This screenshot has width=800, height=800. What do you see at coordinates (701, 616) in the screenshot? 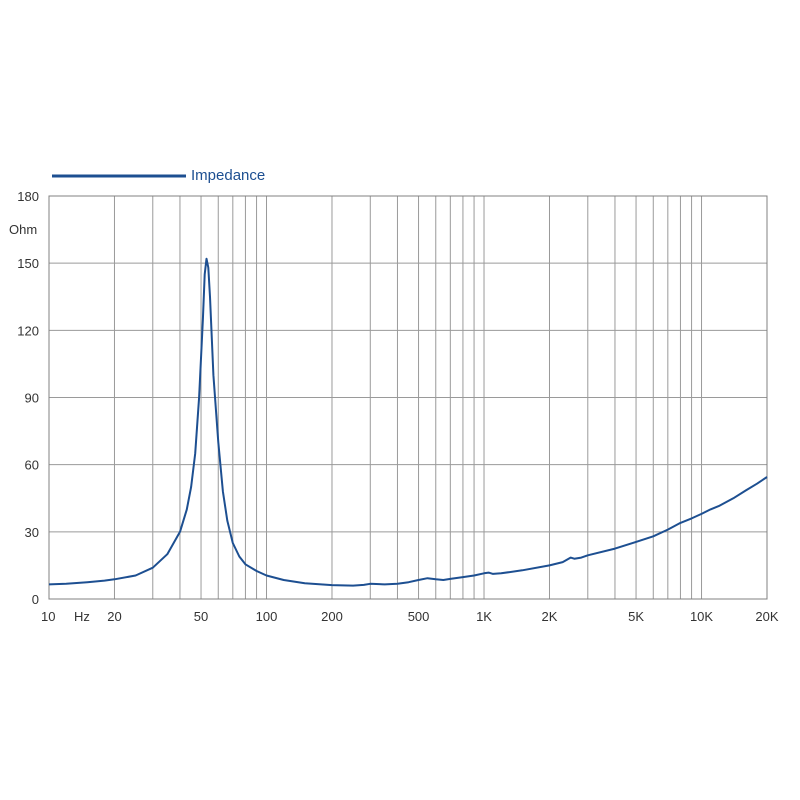
I see `x-tick-label: 10K` at bounding box center [701, 616].